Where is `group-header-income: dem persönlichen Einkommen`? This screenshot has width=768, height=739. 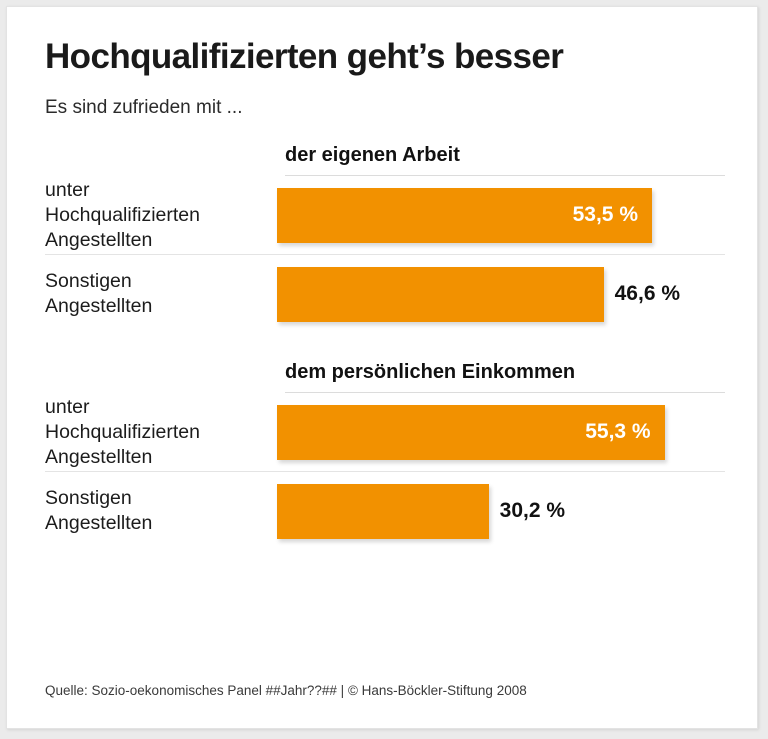
group-header-income: dem persönlichen Einkommen is located at coordinates (505, 376).